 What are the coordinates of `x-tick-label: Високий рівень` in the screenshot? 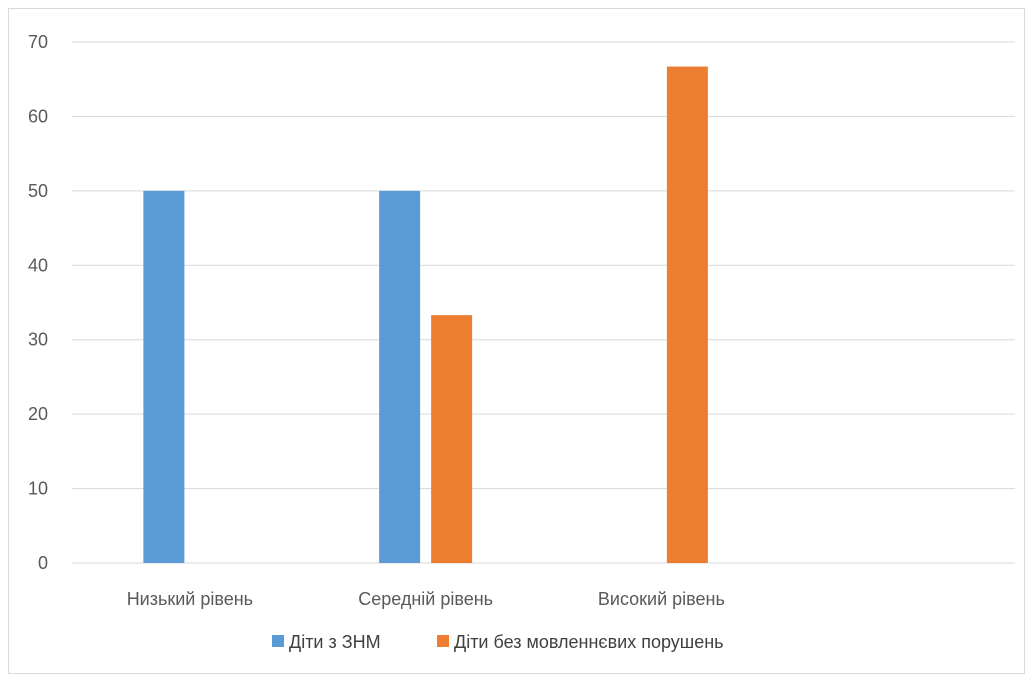 It's located at (661, 599).